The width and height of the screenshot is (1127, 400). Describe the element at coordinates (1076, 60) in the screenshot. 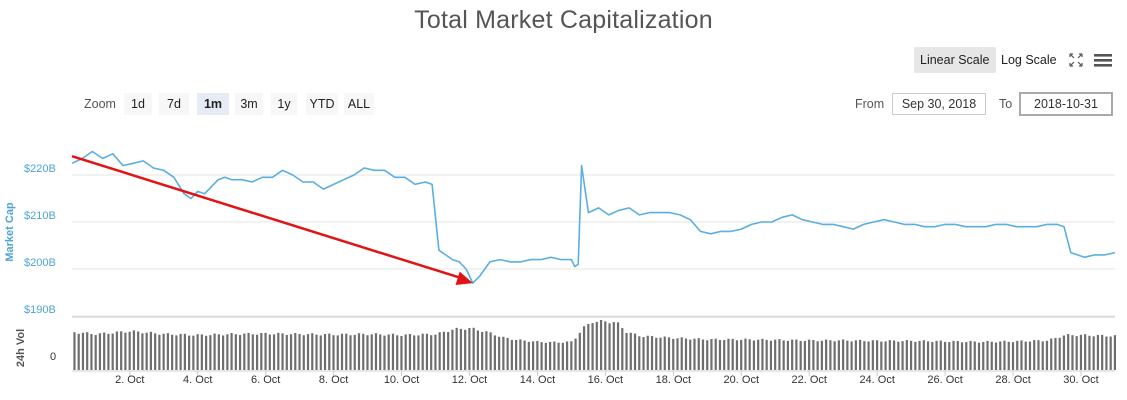

I see `expand-icon` at that location.